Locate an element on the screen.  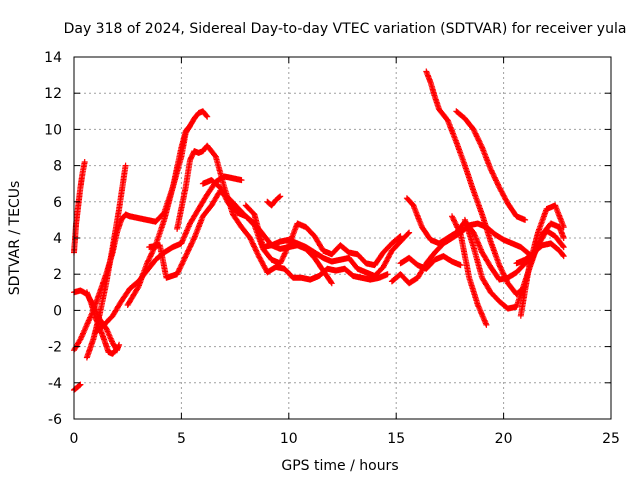
series-sat-t is located at coordinates (469, 270).